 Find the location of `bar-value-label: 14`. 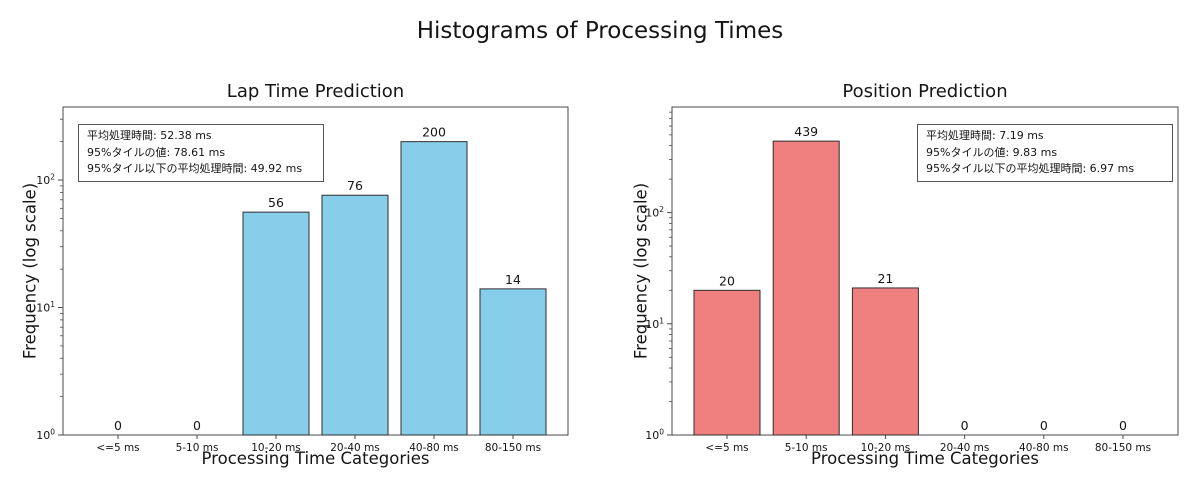

bar-value-label: 14 is located at coordinates (513, 279).